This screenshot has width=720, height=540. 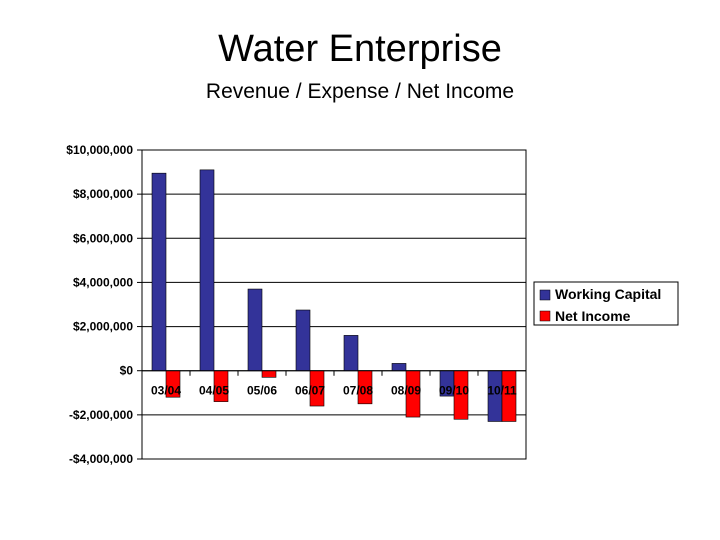 What do you see at coordinates (103, 327) in the screenshot?
I see `y-tick-label: $2,000,000` at bounding box center [103, 327].